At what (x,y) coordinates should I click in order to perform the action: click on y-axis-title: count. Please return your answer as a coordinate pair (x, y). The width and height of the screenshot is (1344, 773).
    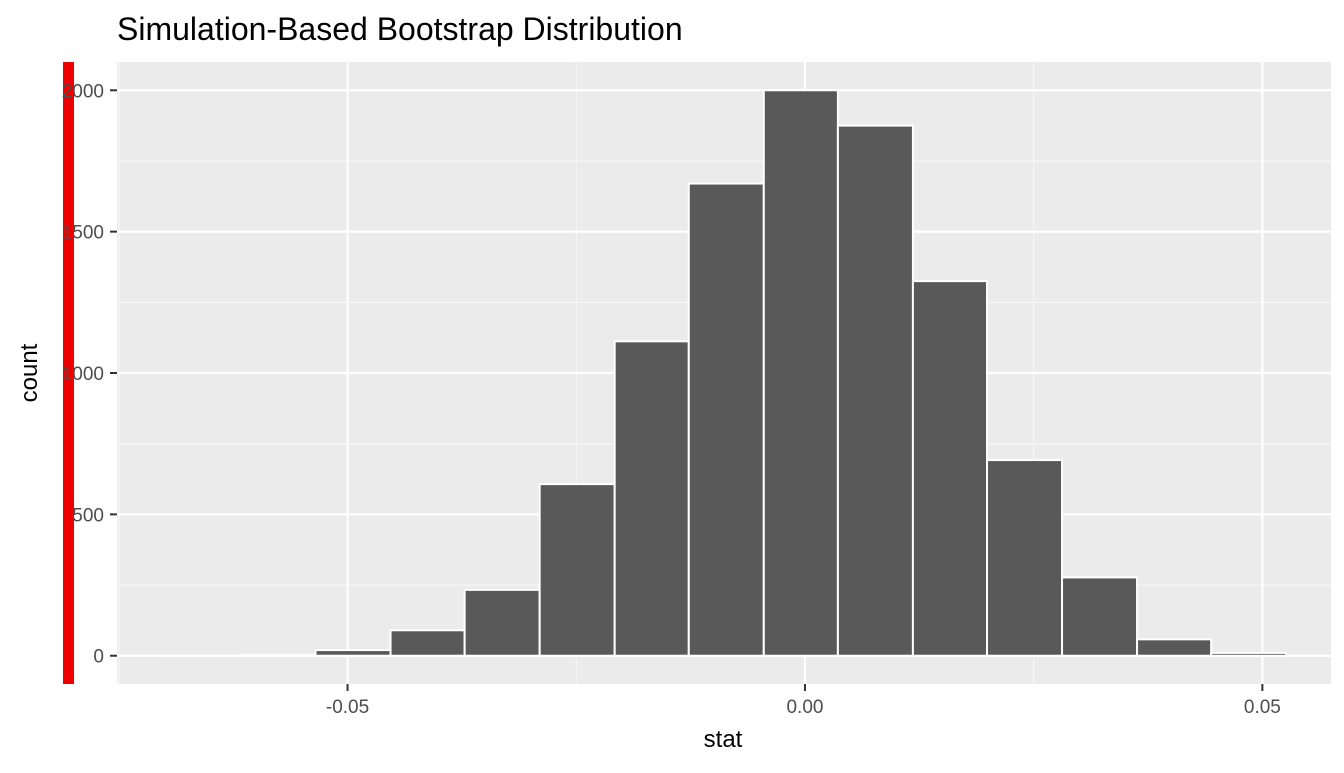
    Looking at the image, I should click on (29, 372).